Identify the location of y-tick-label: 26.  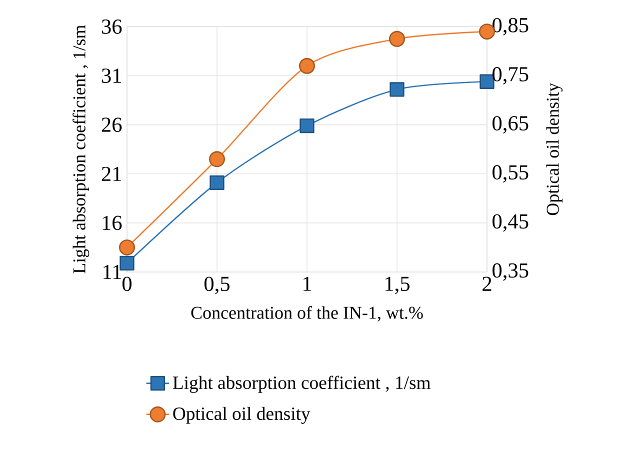
(112, 125).